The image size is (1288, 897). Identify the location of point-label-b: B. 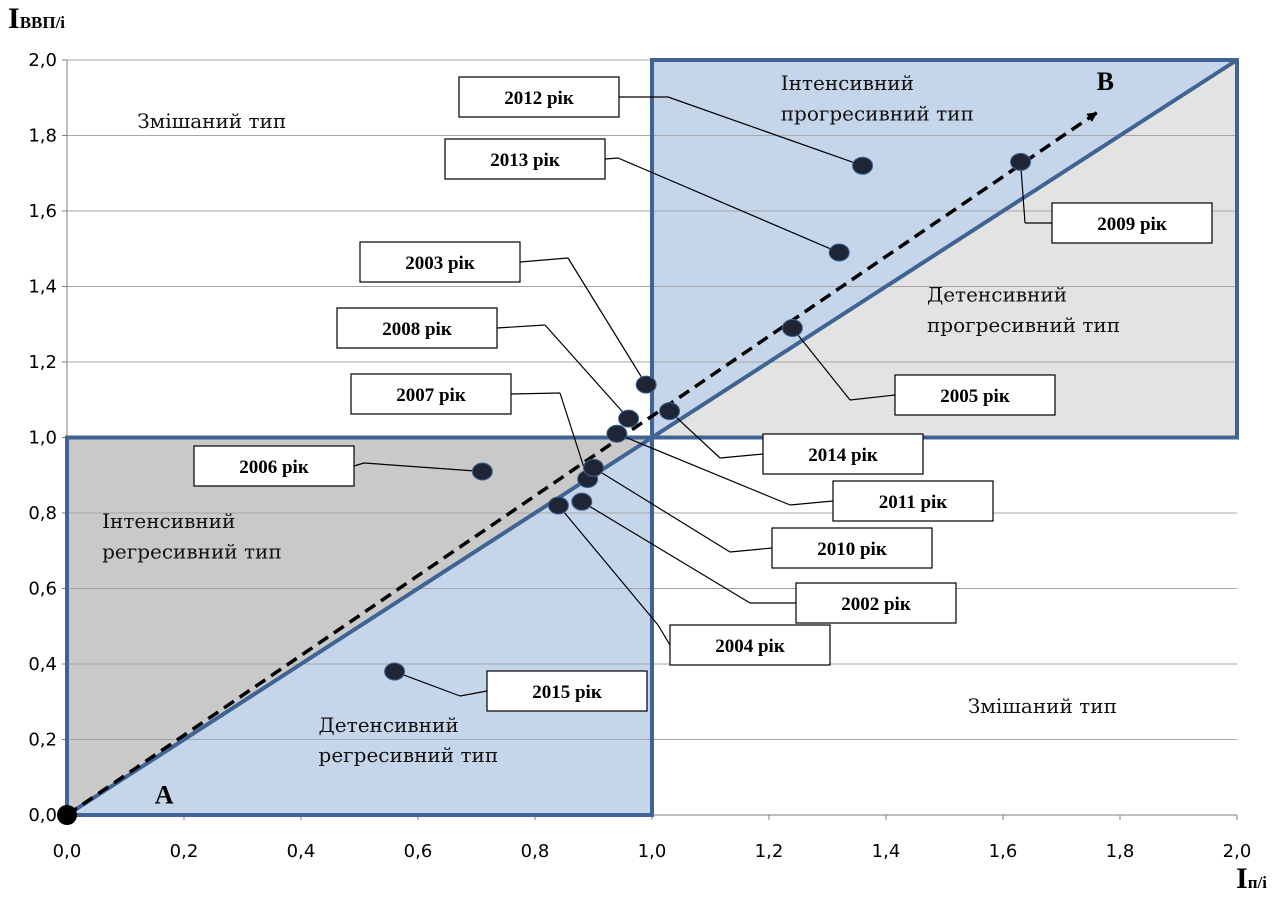
(1105, 81).